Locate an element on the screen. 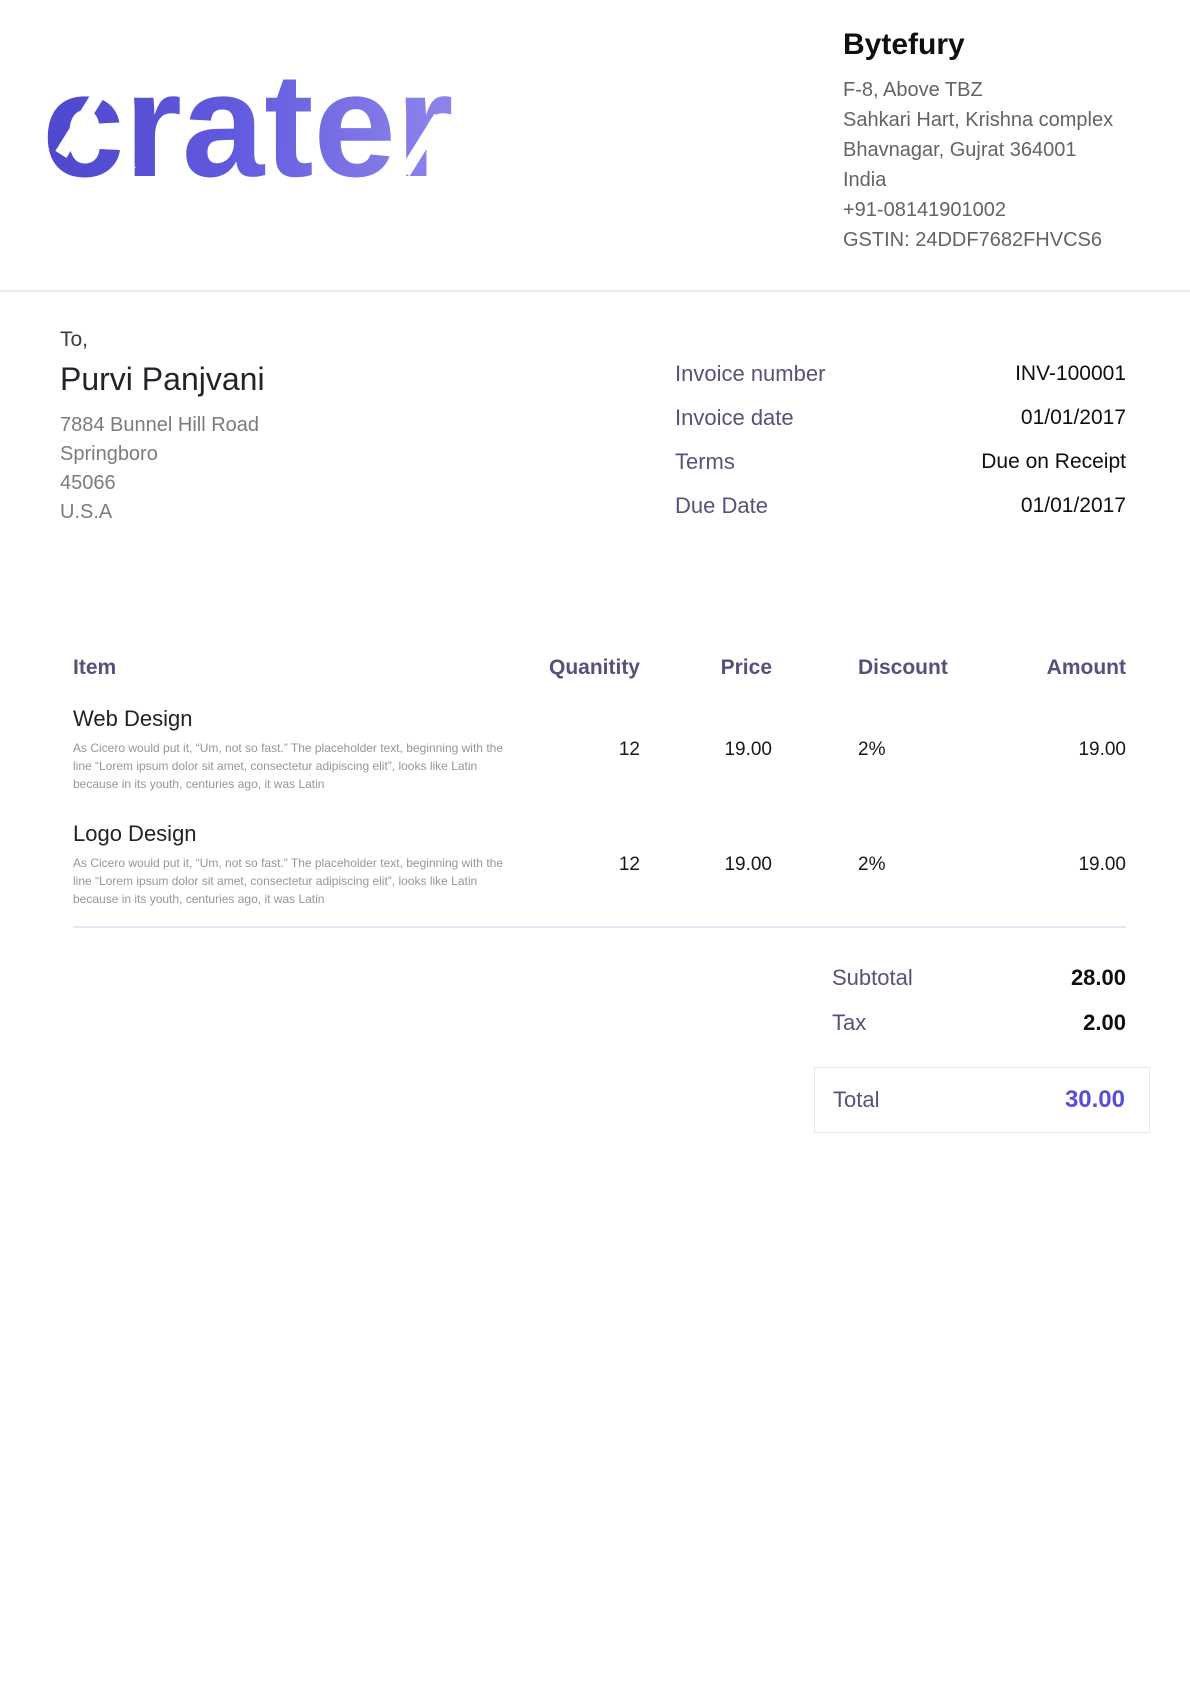  subtotal-value: 28.00 is located at coordinates (1098, 977).